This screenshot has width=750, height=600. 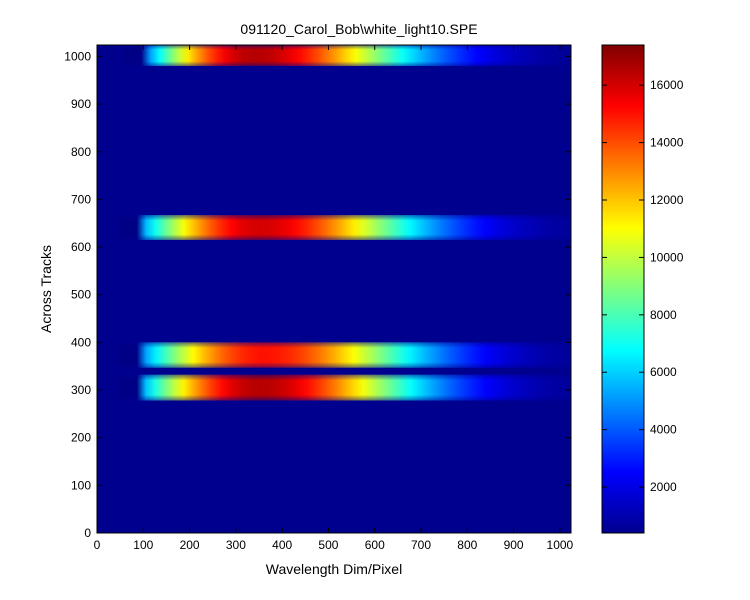 What do you see at coordinates (190, 545) in the screenshot?
I see `x-tick-label: 200` at bounding box center [190, 545].